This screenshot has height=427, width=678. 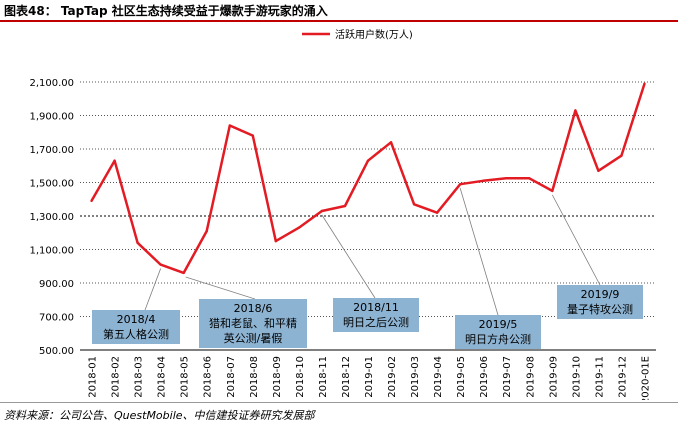 I want to click on annotation-date: 2018/6, so click(x=253, y=308).